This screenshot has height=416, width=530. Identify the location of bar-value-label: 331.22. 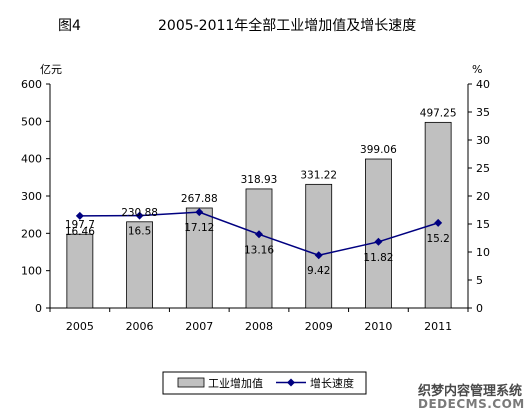
(318, 175).